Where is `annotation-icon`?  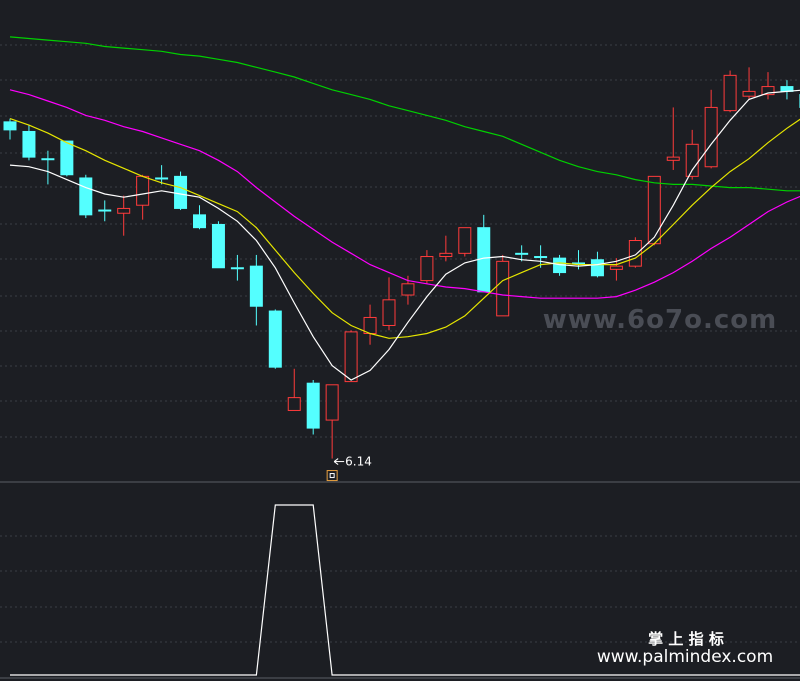
annotation-icon is located at coordinates (332, 476).